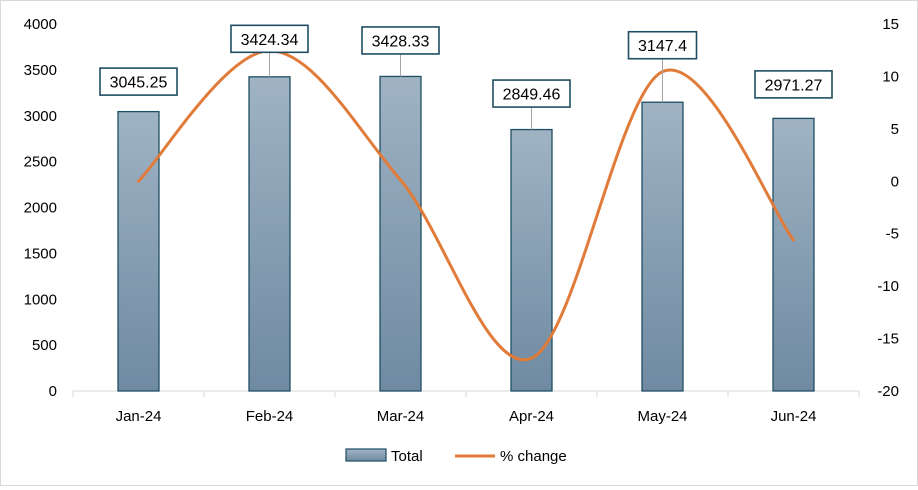 Image resolution: width=918 pixels, height=490 pixels. Describe the element at coordinates (401, 416) in the screenshot. I see `x-tick-label: Mar-24` at that location.